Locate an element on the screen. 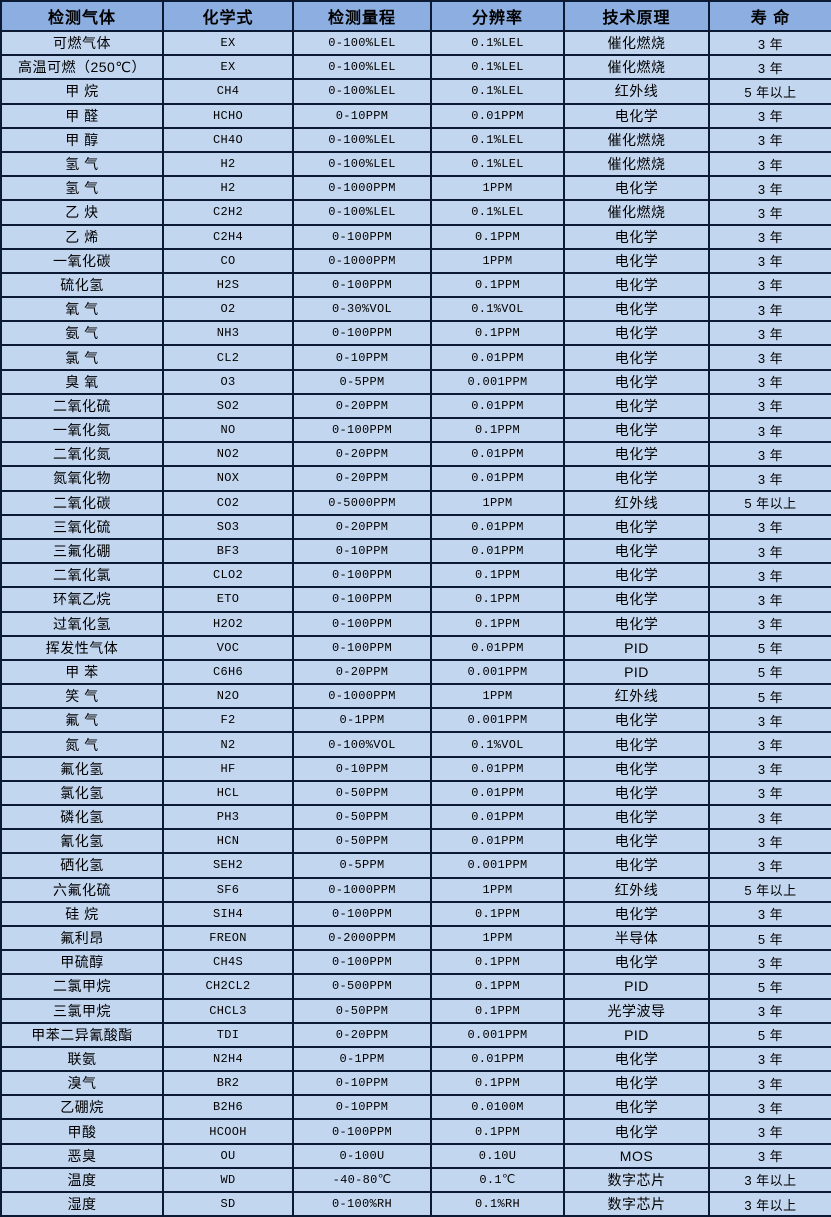 The image size is (831, 1217). table-row: 氰化氢 HCN 0-50PPM 0.01PPM 电化学 3 年 is located at coordinates (415, 841).